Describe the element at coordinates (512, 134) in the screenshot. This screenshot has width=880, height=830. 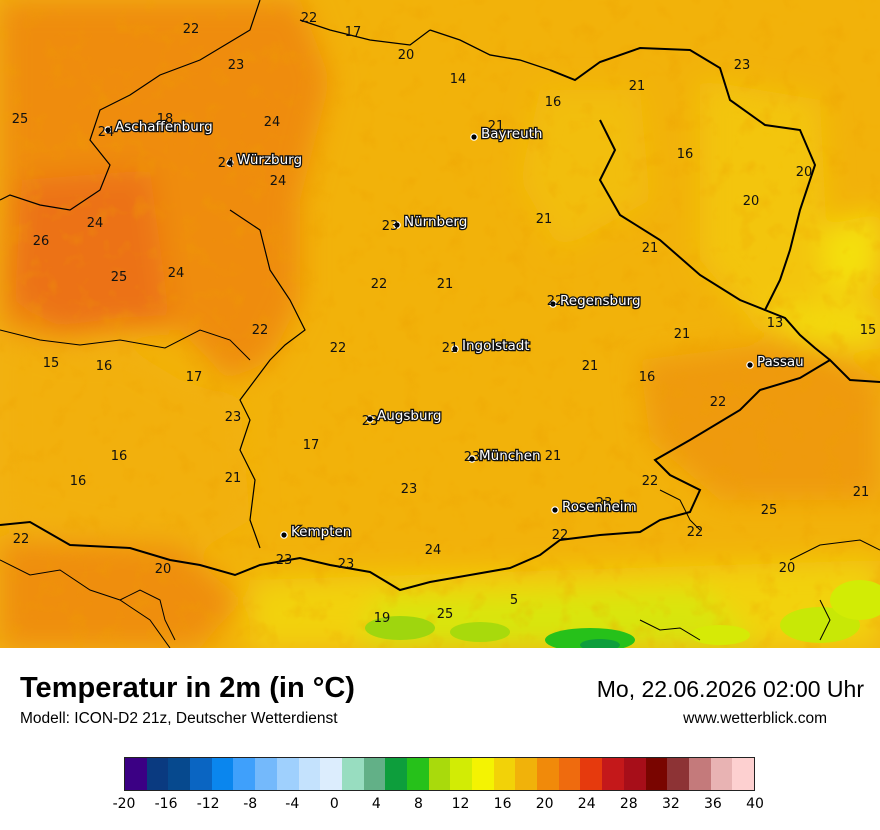
I see `city-label-bayreuth: Bayreuth` at that location.